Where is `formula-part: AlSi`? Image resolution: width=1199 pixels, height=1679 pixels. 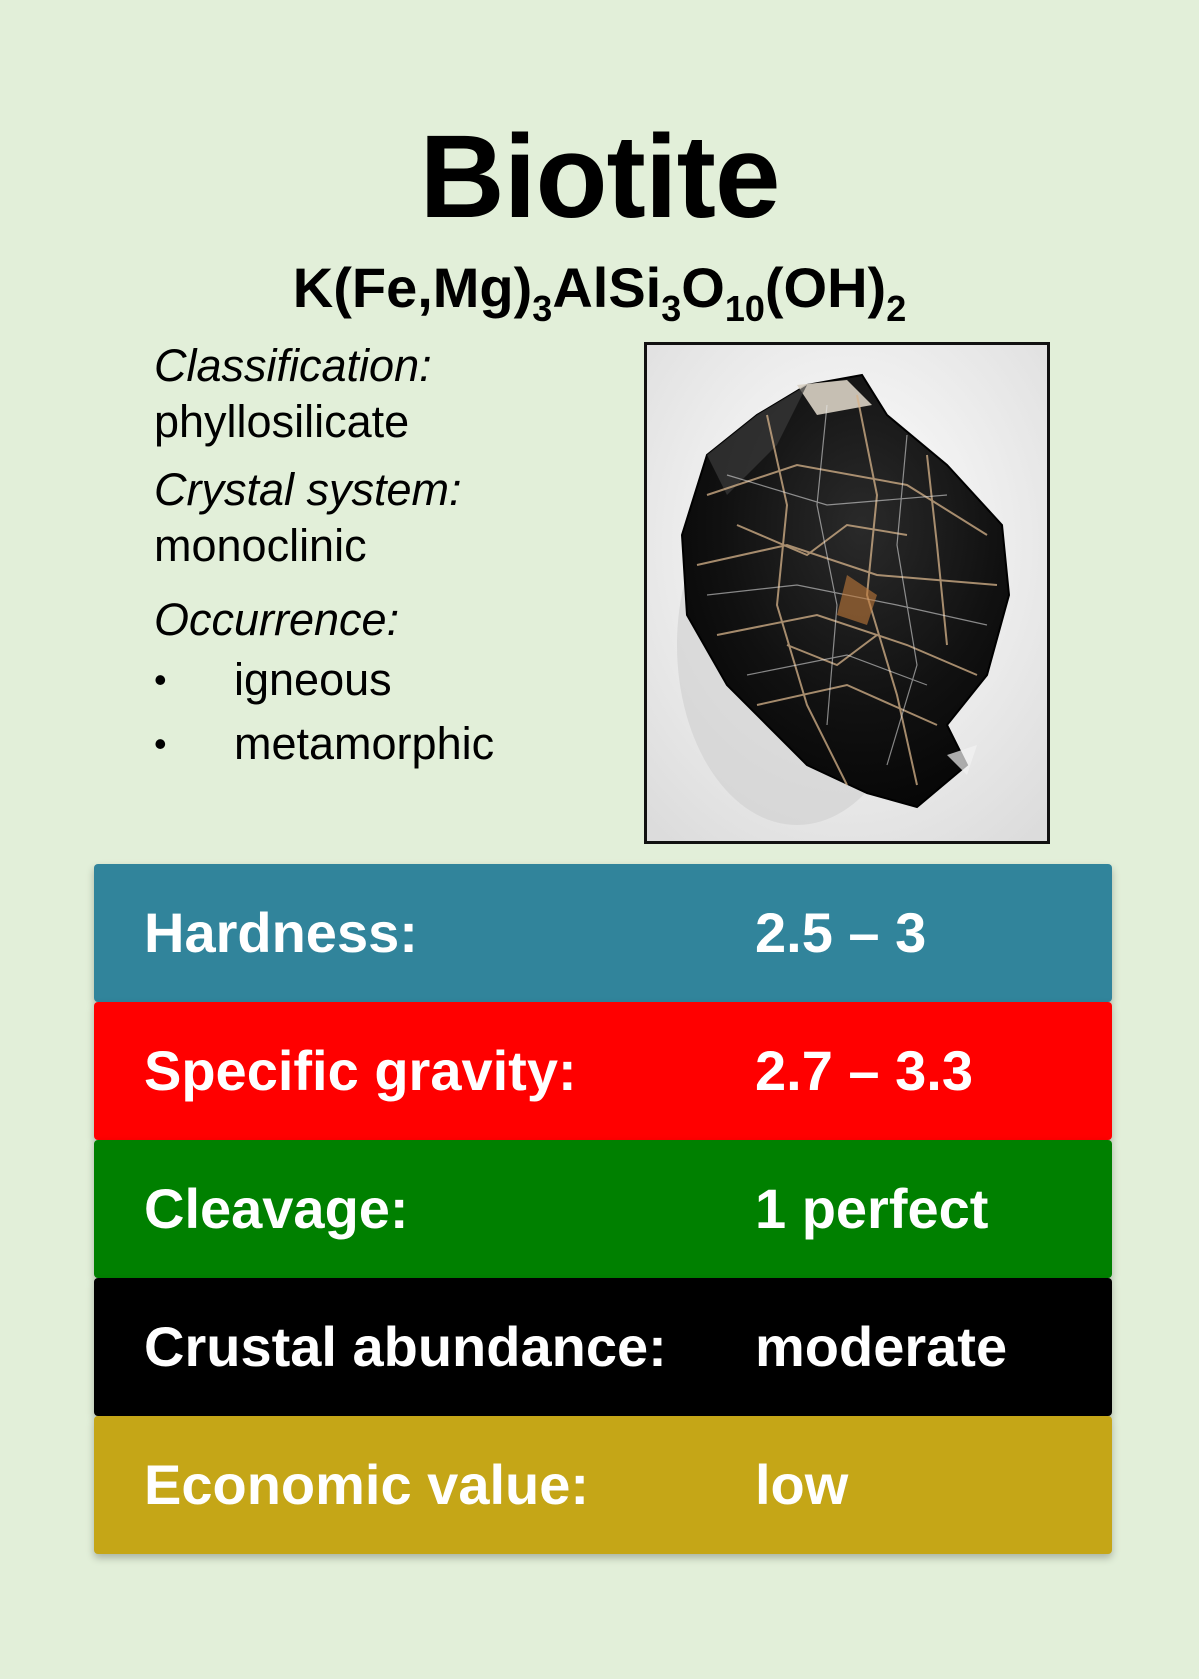
formula-part: AlSi is located at coordinates (607, 287).